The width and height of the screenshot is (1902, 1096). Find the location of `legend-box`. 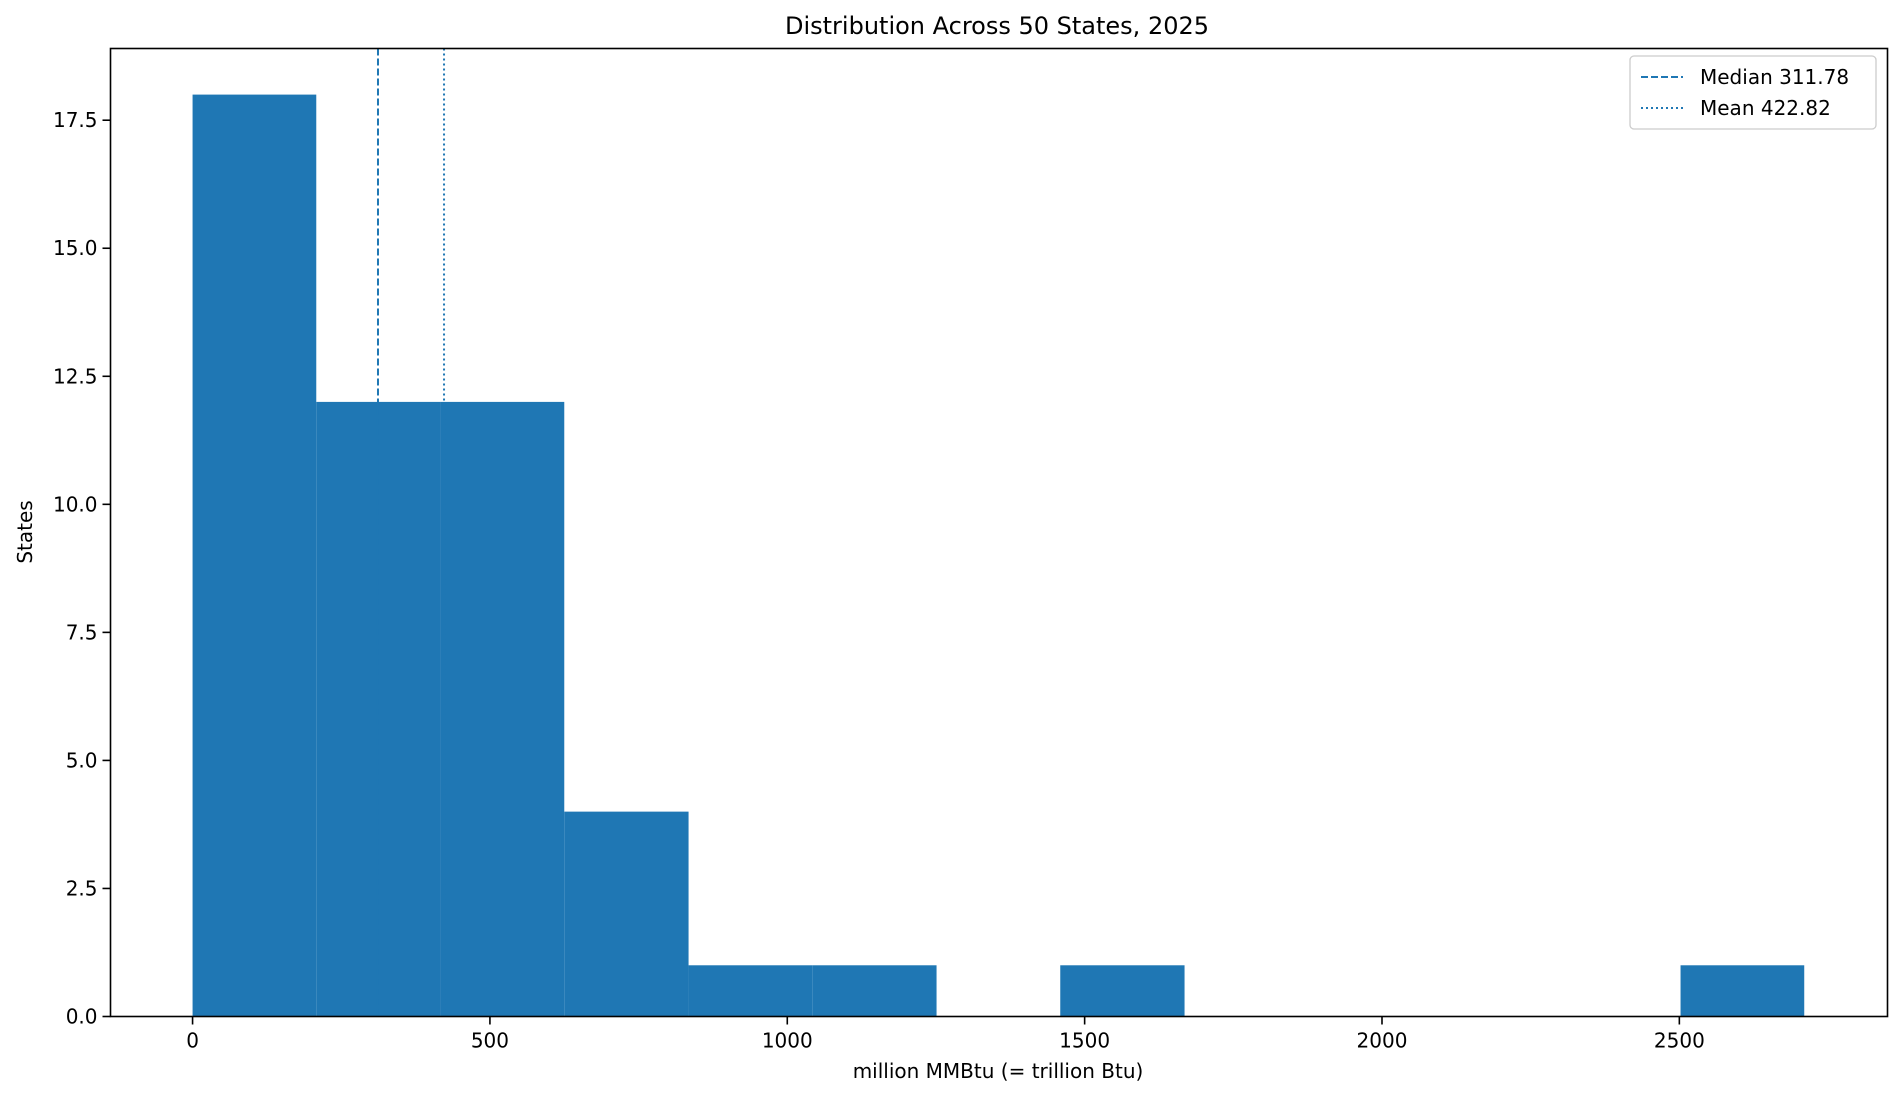

legend-box is located at coordinates (1753, 92).